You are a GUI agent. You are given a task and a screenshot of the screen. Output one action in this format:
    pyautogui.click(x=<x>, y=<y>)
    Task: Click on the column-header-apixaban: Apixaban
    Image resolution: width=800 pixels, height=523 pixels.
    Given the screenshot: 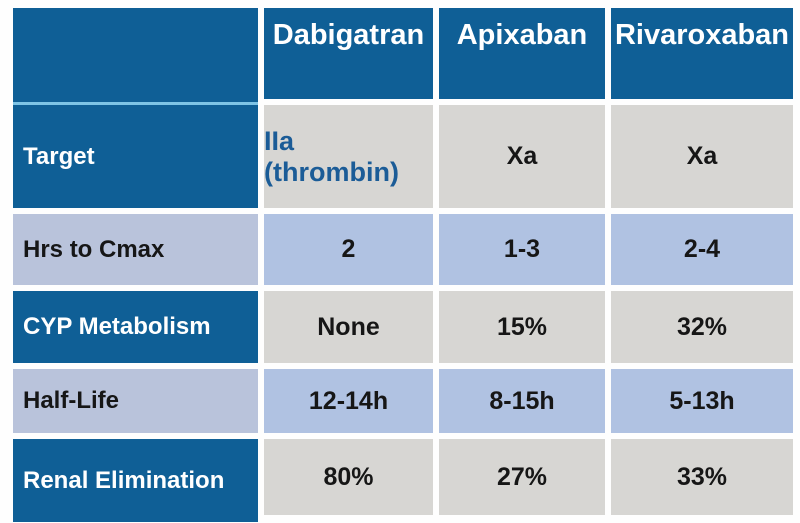 What is the action you would take?
    pyautogui.click(x=522, y=53)
    